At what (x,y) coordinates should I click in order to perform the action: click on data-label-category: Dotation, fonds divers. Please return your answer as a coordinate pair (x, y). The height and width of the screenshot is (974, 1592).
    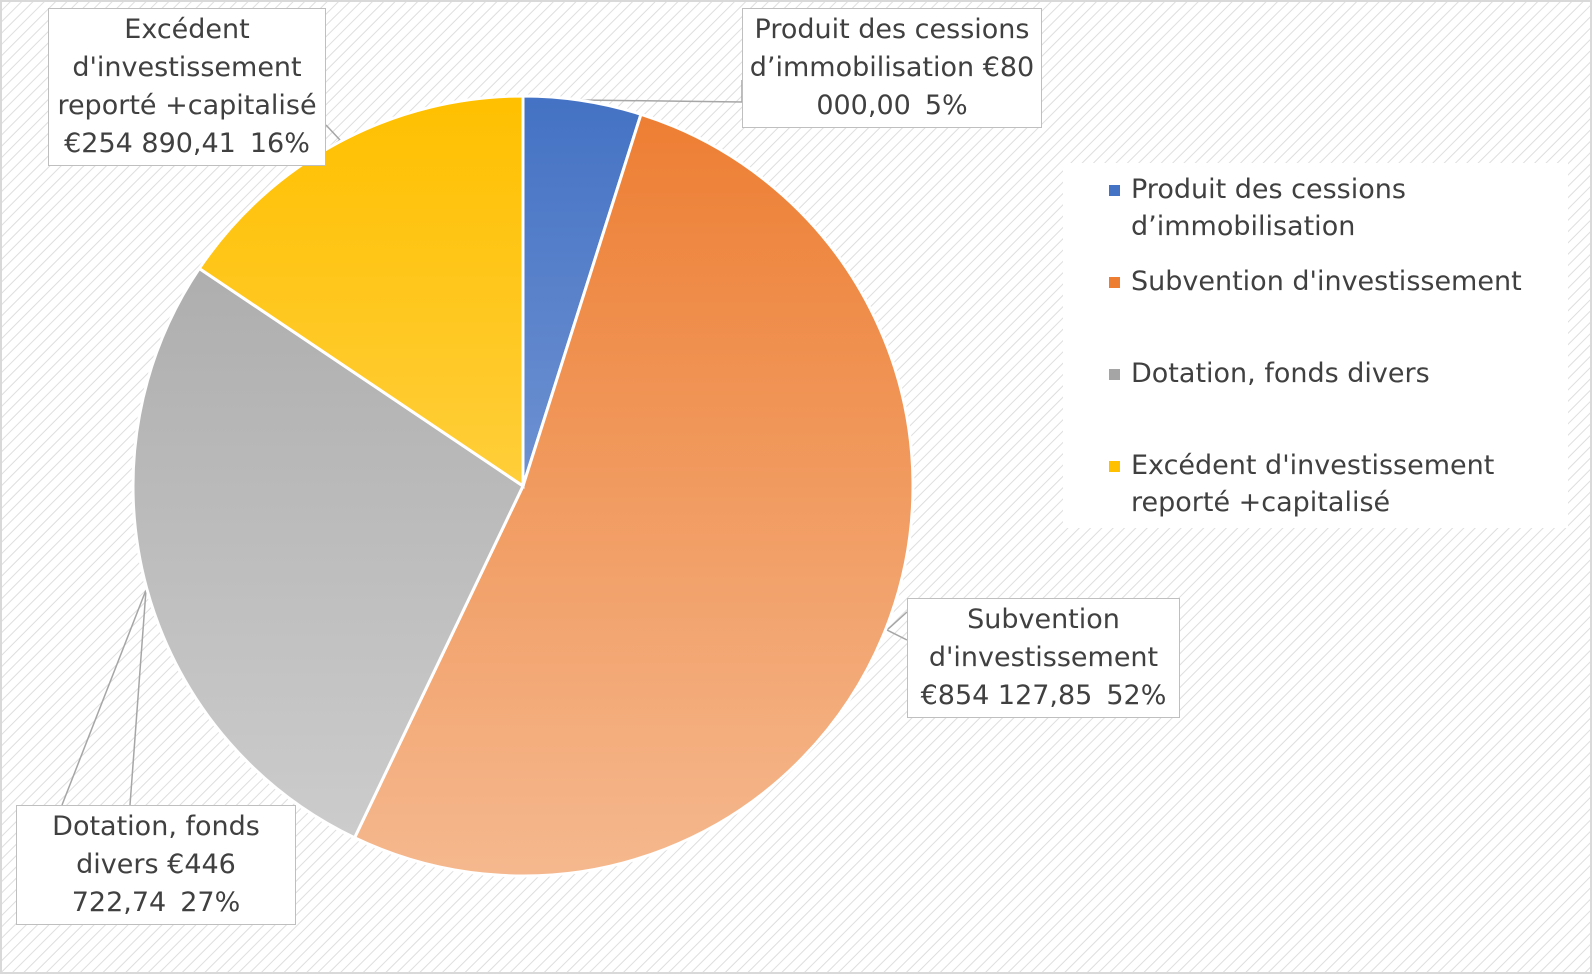
    Looking at the image, I should click on (156, 845).